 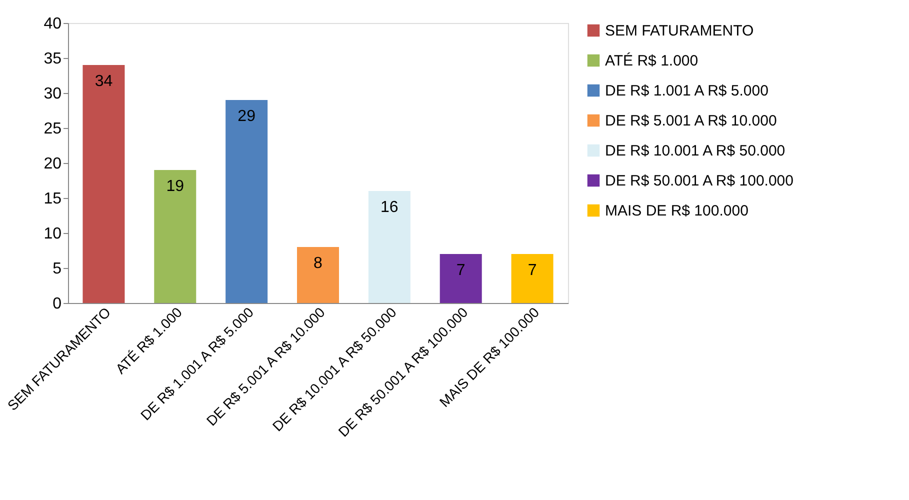 I want to click on legend-label: SEM FATURAMENTO, so click(x=679, y=31).